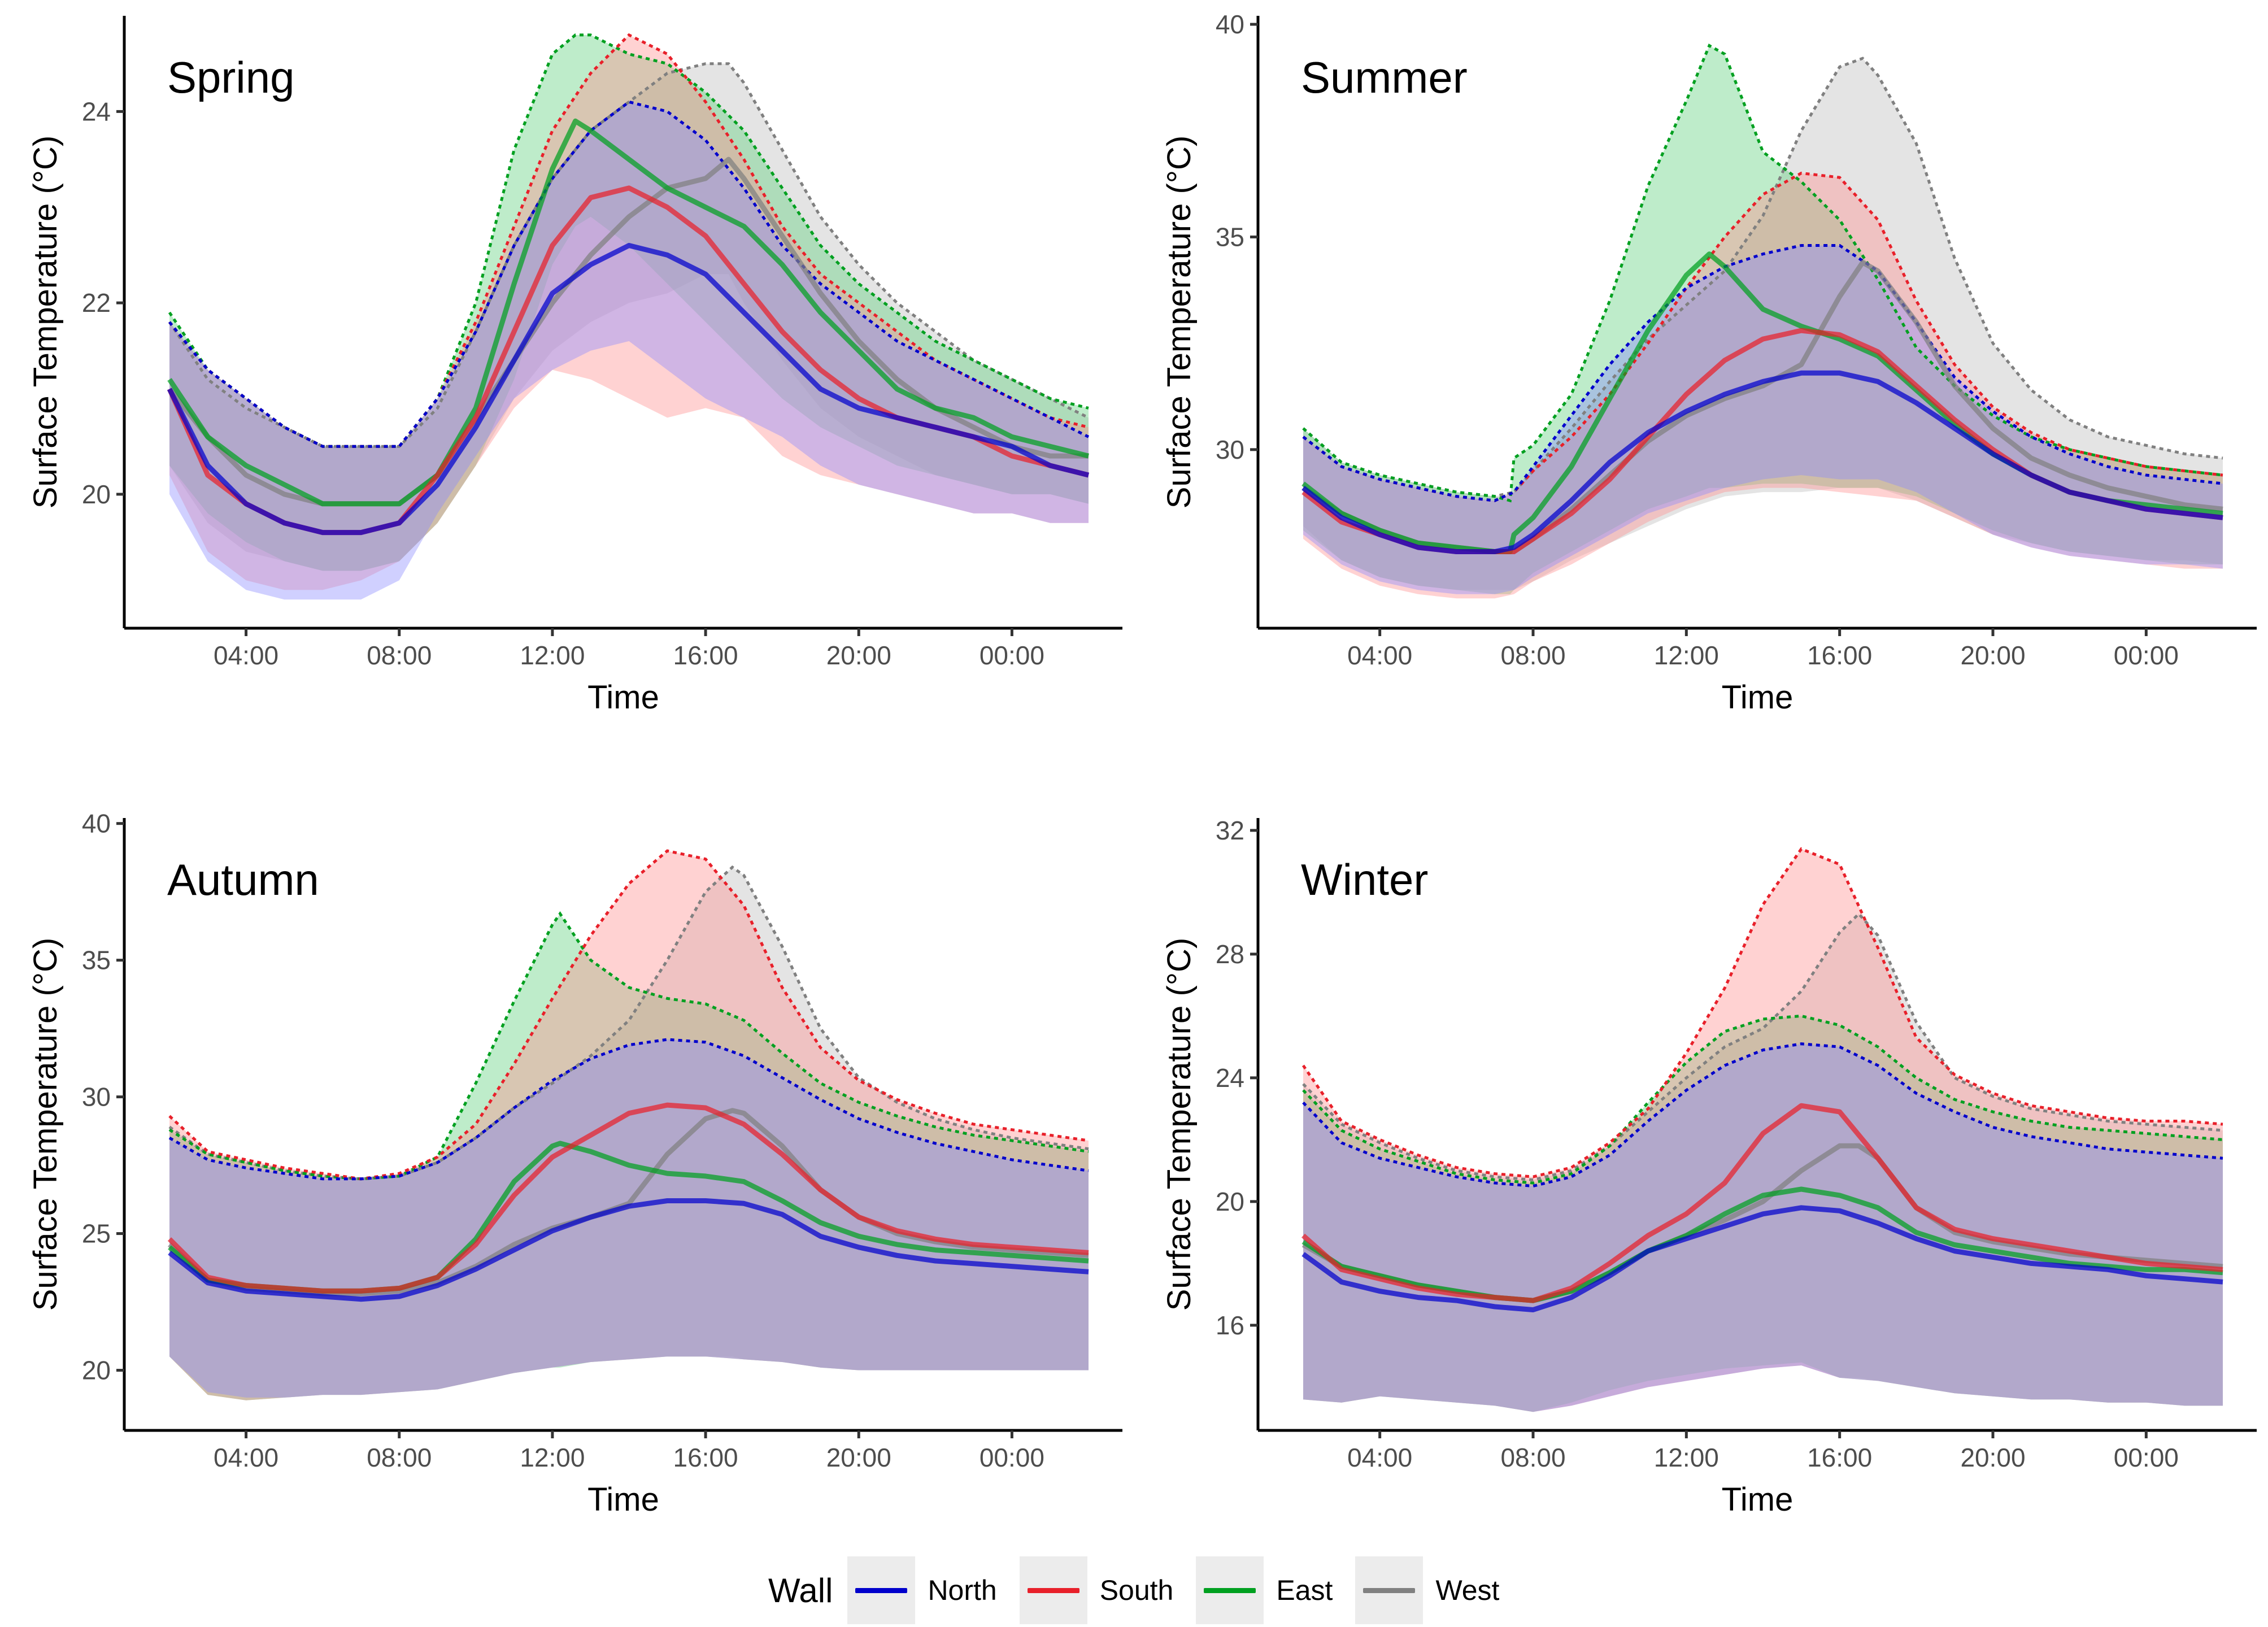  I want to click on summer-y-axis-title: Surface Temperature (°C), so click(1179, 322).